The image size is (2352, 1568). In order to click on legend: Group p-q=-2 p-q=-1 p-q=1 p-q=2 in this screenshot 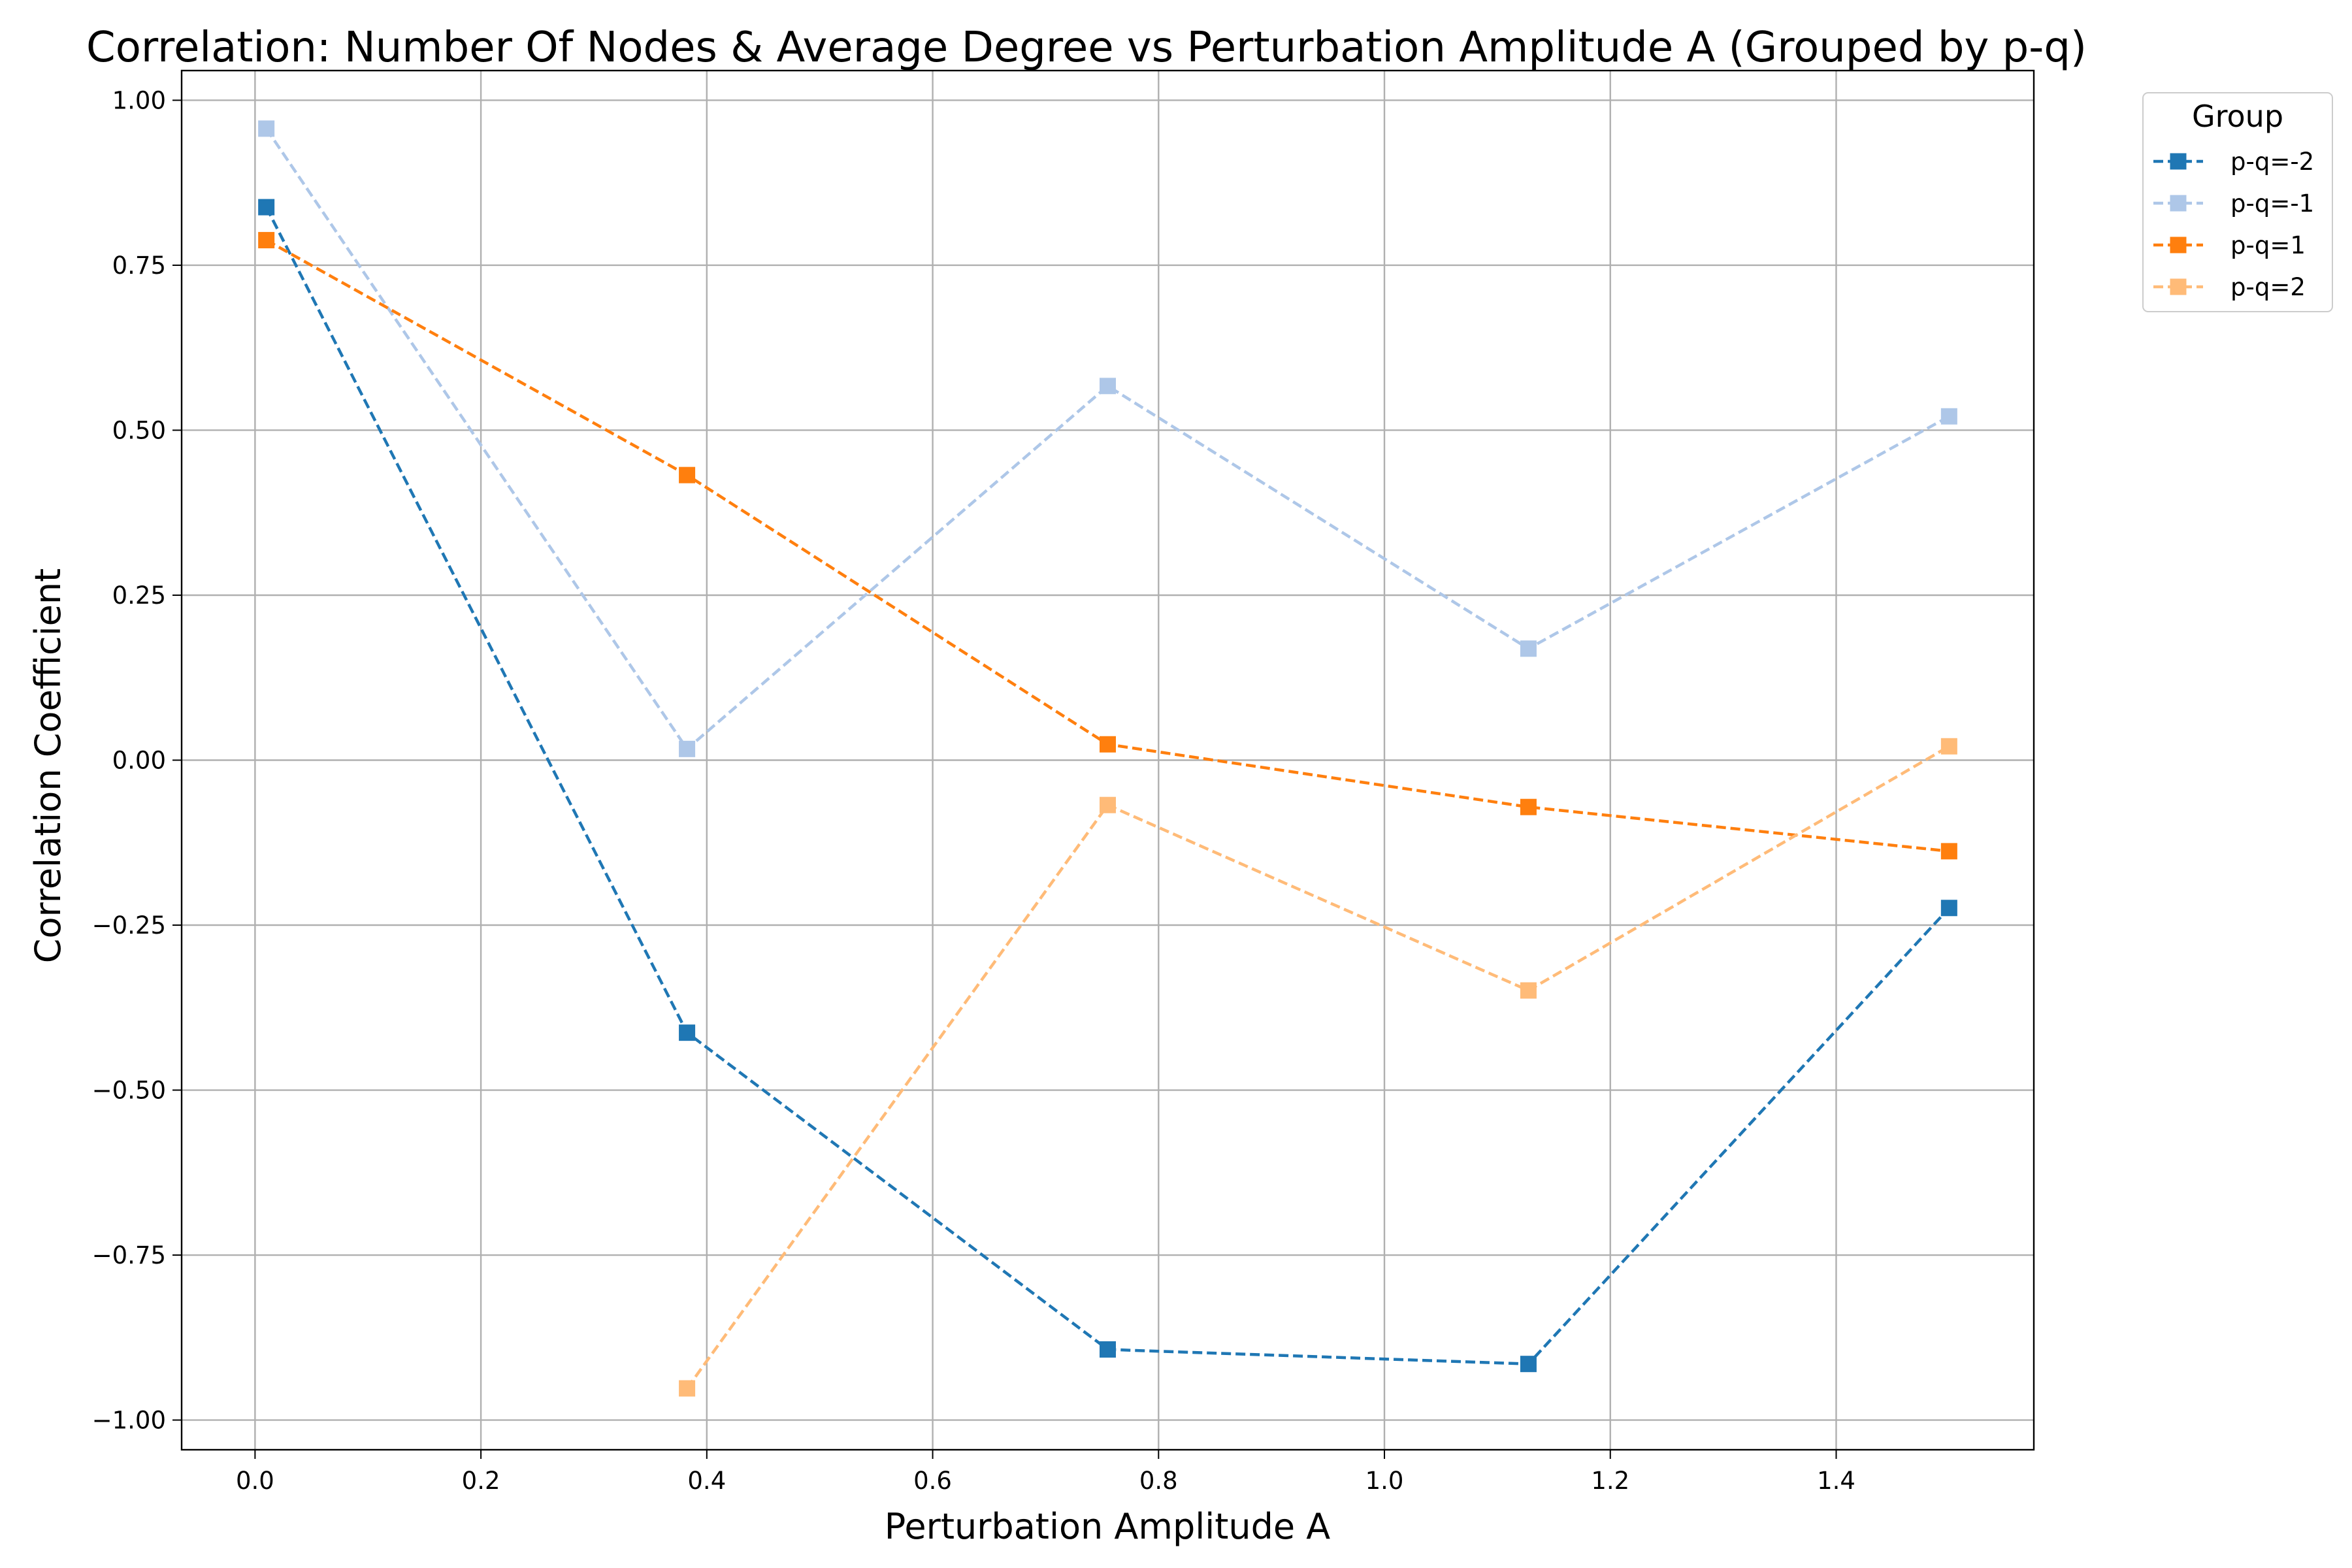, I will do `click(2237, 202)`.